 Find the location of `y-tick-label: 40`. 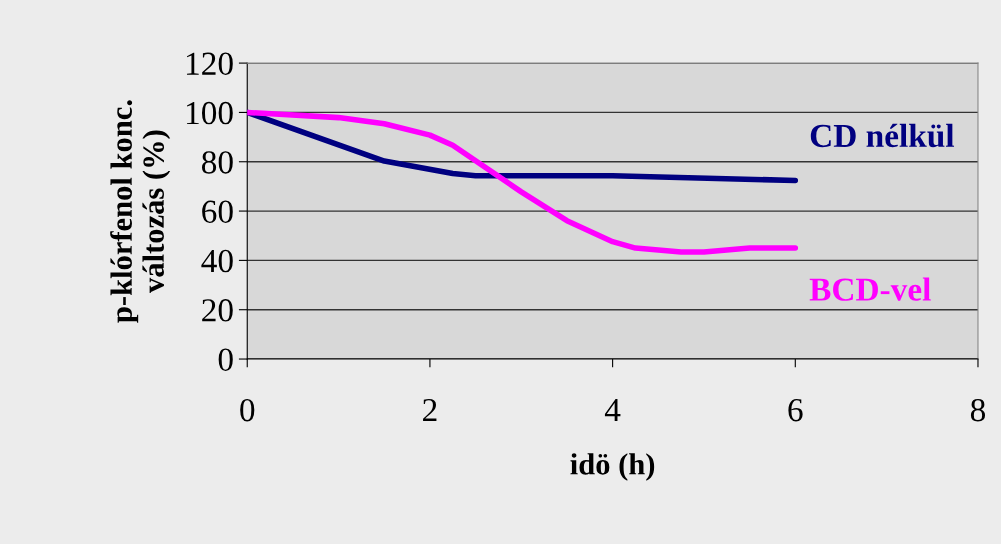

y-tick-label: 40 is located at coordinates (217, 261).